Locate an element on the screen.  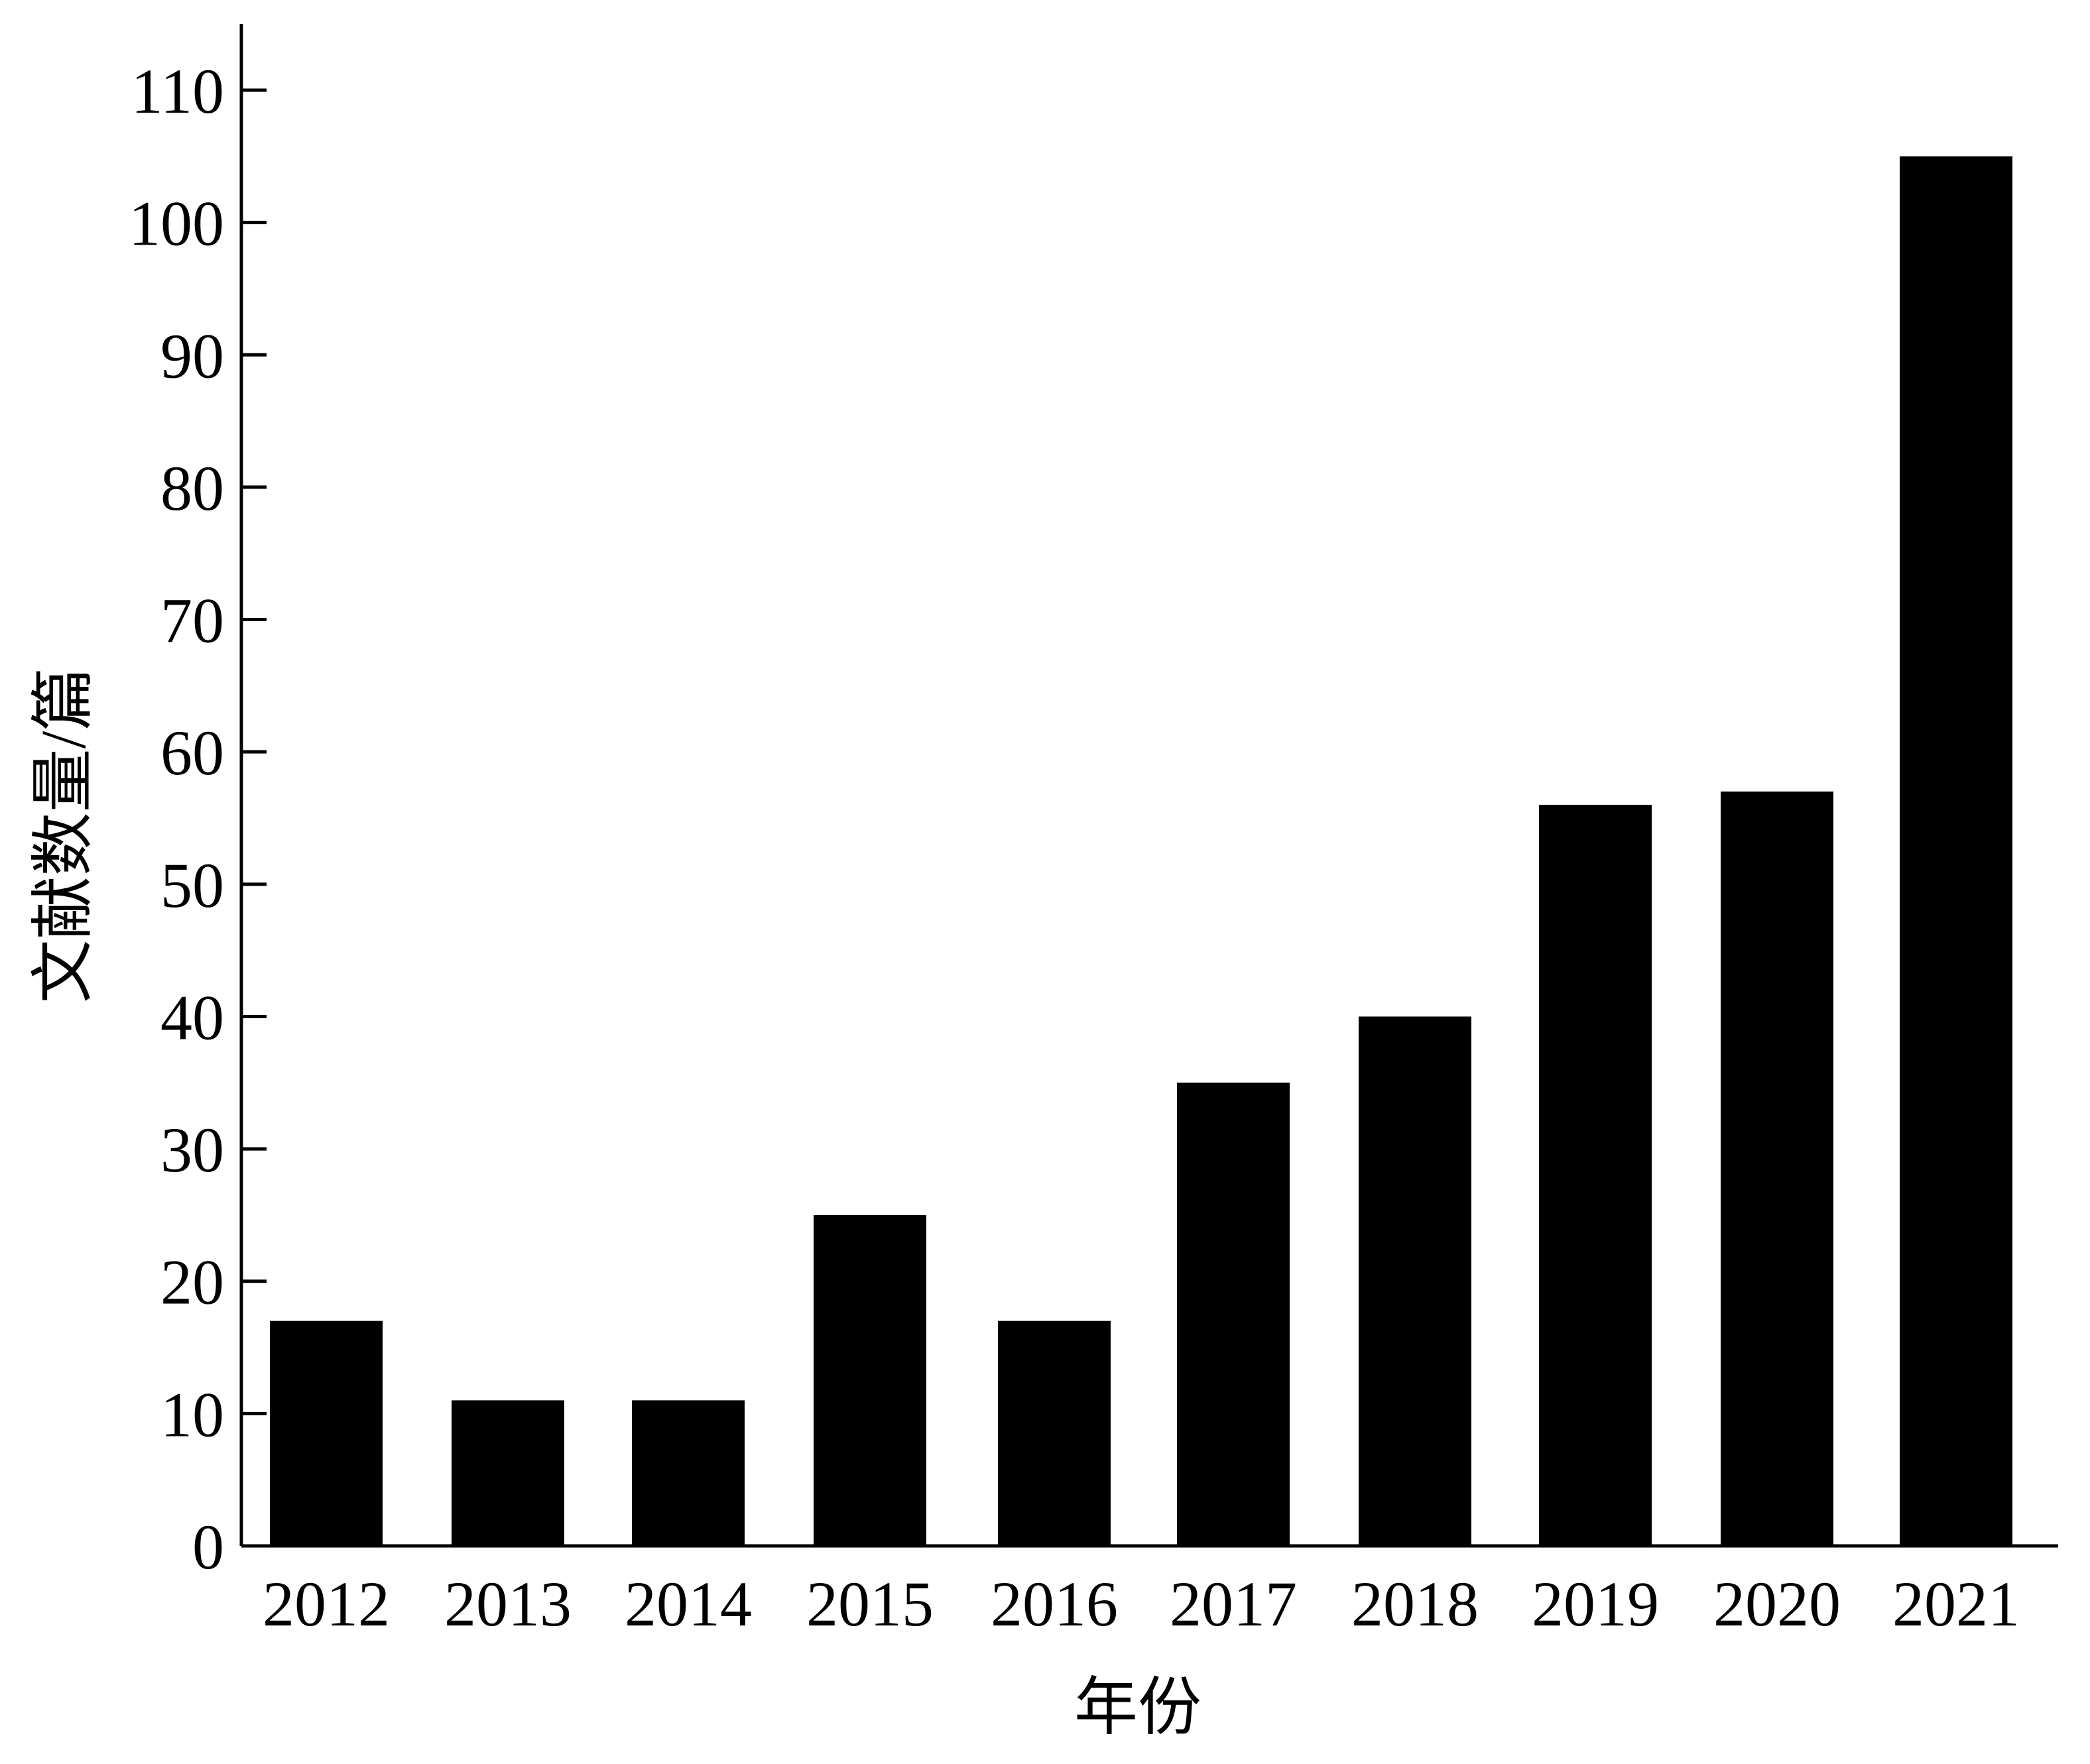
y-tick-label: 90 is located at coordinates (192, 355).